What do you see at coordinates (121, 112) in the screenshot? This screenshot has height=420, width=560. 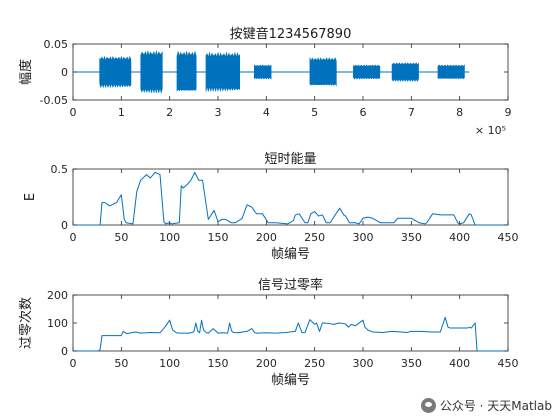 I see `x-tick-label: 1` at bounding box center [121, 112].